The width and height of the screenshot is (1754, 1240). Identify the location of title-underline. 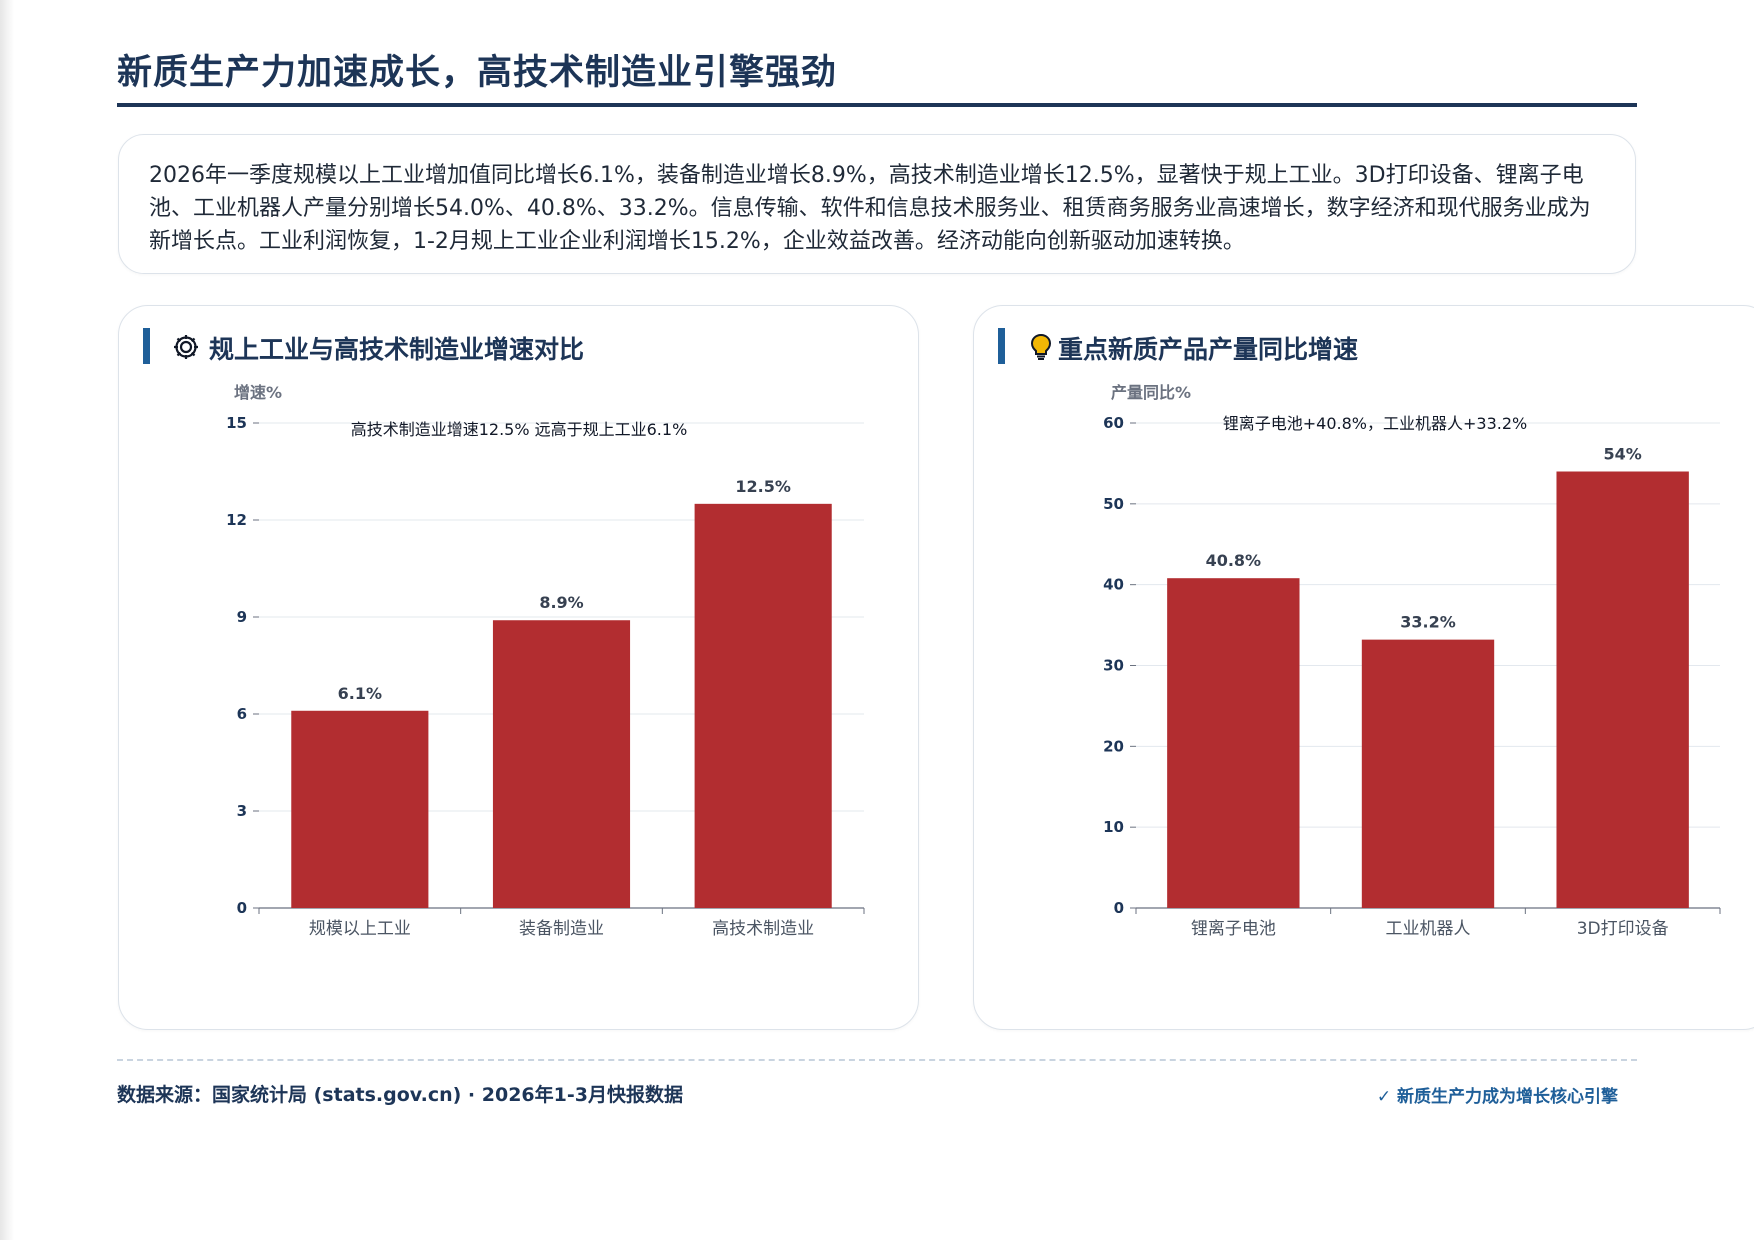
(877, 105).